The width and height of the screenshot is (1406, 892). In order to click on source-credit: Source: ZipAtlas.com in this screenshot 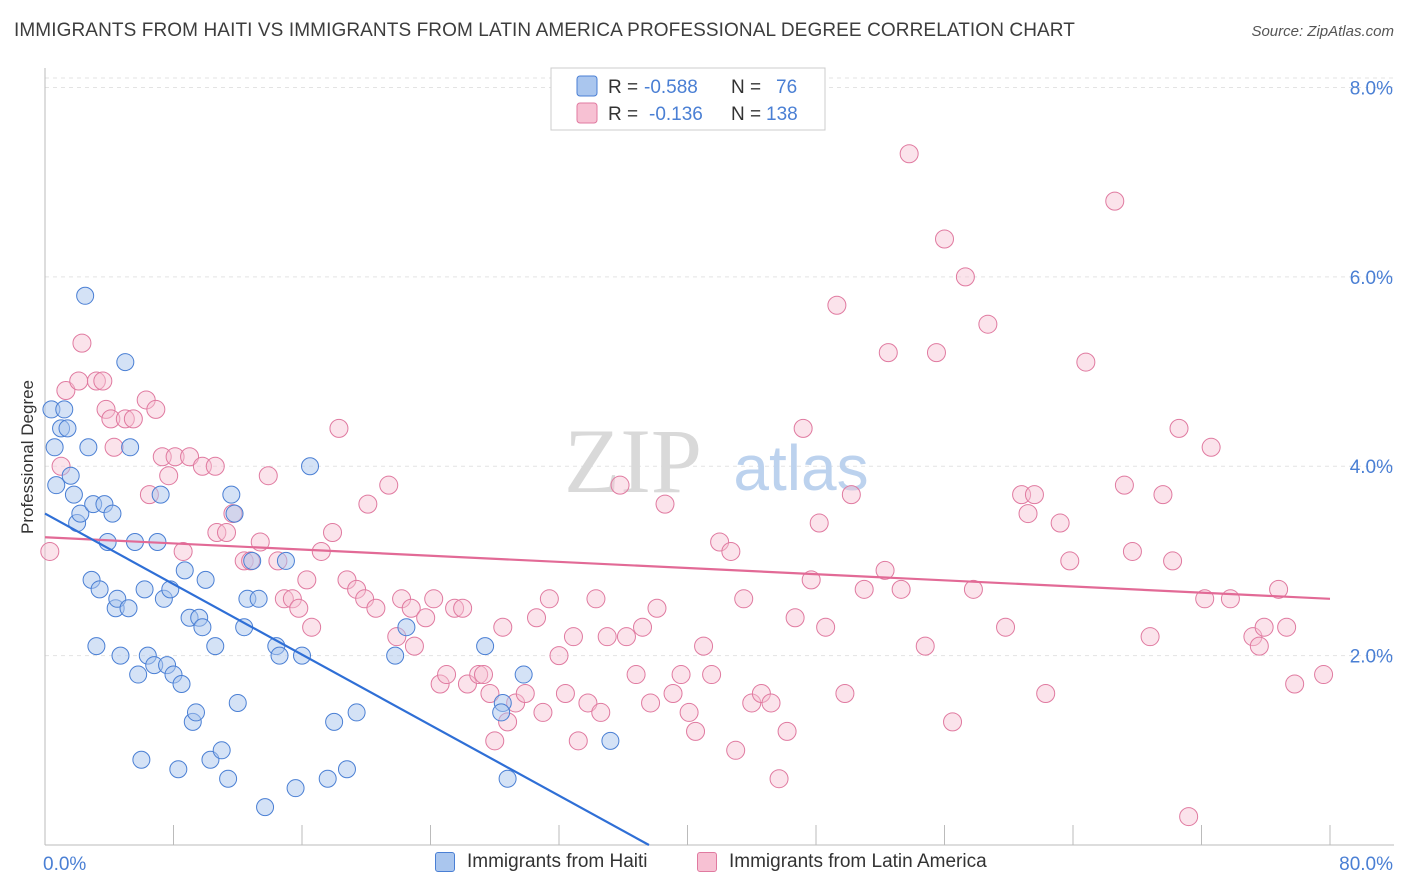, I will do `click(1322, 31)`.